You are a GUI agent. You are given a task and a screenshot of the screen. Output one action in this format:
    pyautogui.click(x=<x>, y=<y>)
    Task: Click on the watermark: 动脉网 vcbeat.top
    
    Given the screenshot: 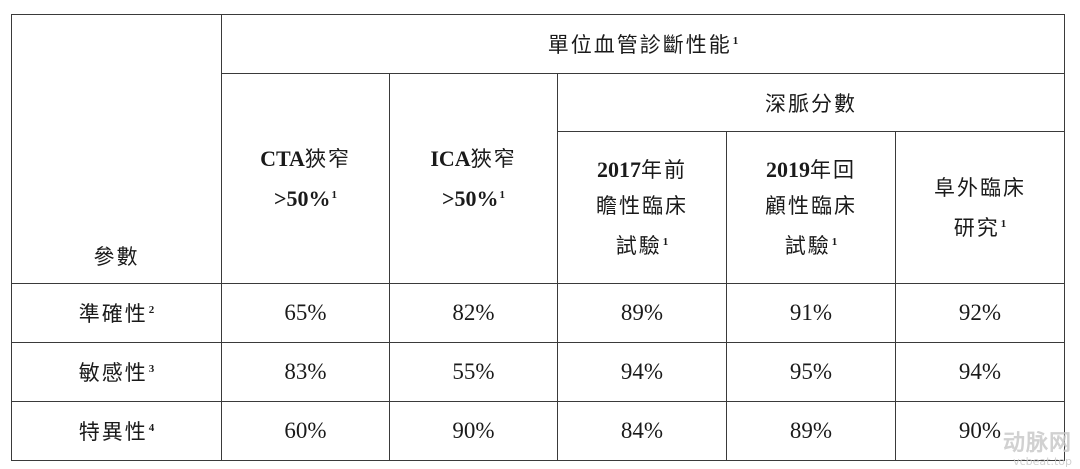 What is the action you would take?
    pyautogui.click(x=1037, y=449)
    